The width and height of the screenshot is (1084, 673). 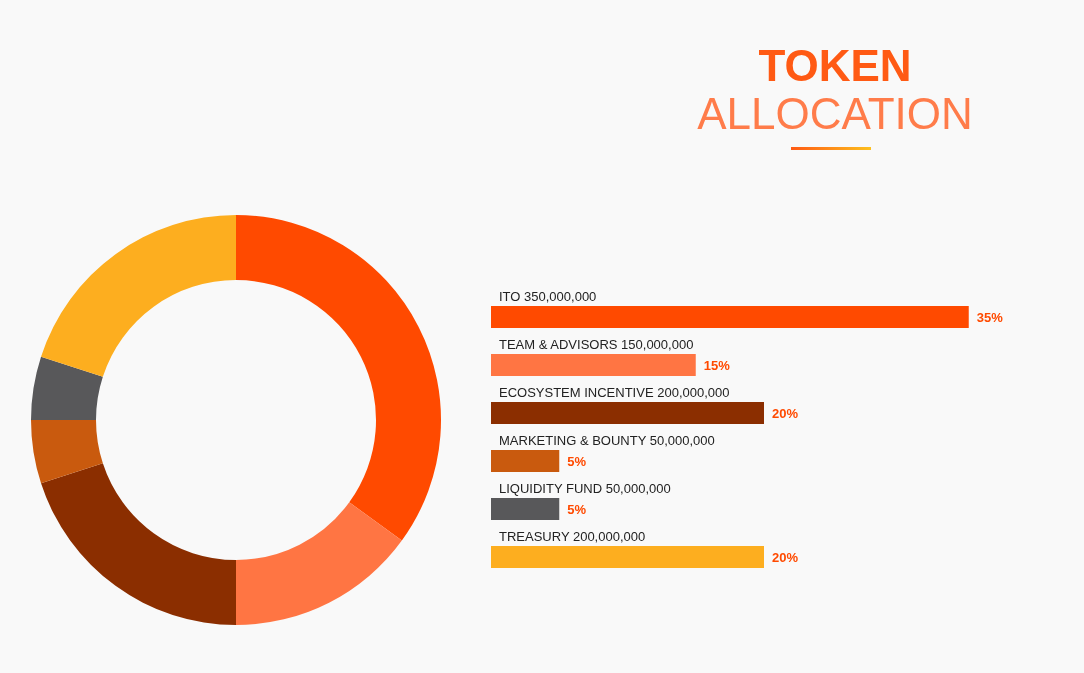 I want to click on y-tick-label: TREASURY 200,000,000, so click(x=572, y=536).